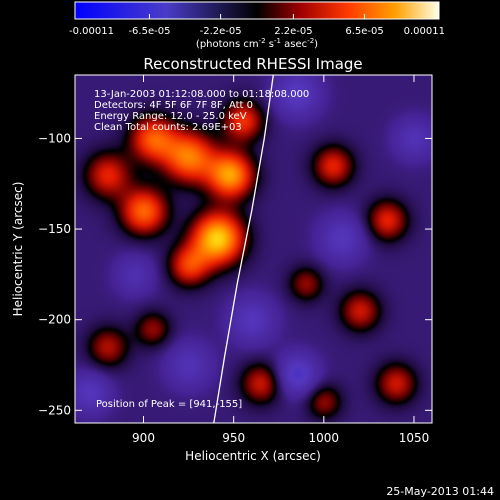 This screenshot has width=500, height=500. I want to click on y-tick-label: −100, so click(54, 138).